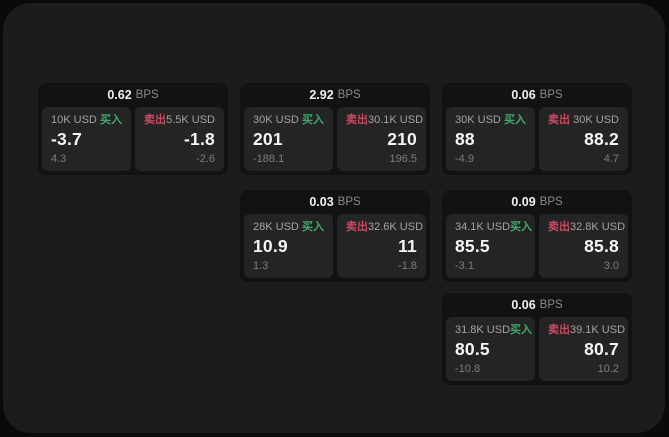 The image size is (669, 437). What do you see at coordinates (596, 120) in the screenshot?
I see `sell-size-label: 30K USD` at bounding box center [596, 120].